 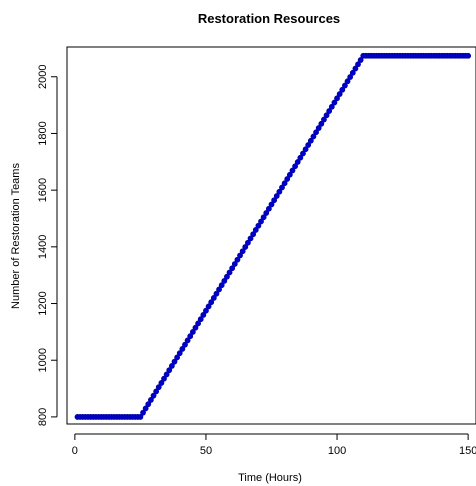 What do you see at coordinates (43, 360) in the screenshot?
I see `y-tick-label: 1000` at bounding box center [43, 360].